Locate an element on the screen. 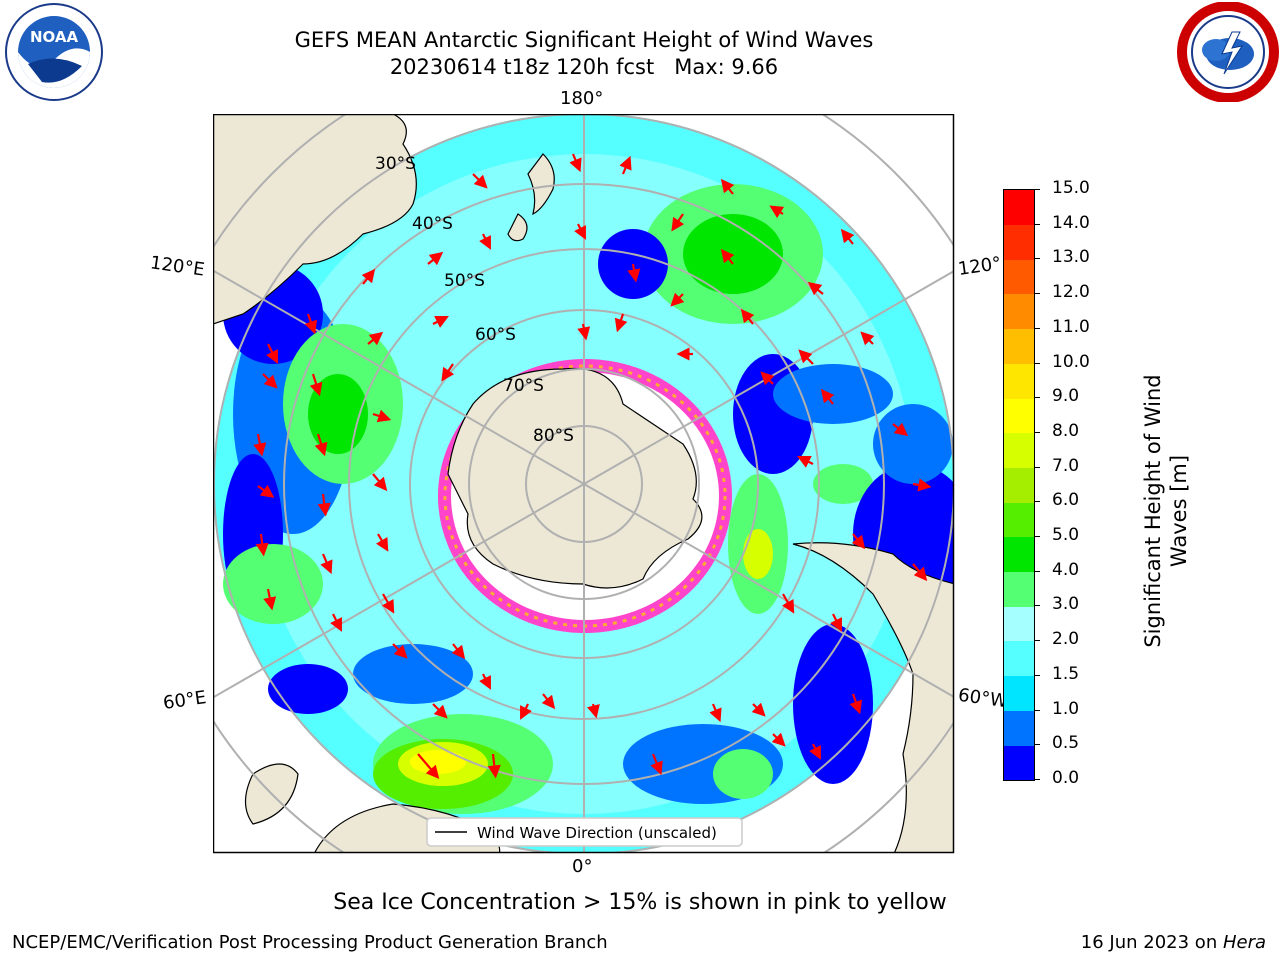 Image resolution: width=1280 pixels, height=960 pixels. noaa-logo: NOAA is located at coordinates (54, 52).